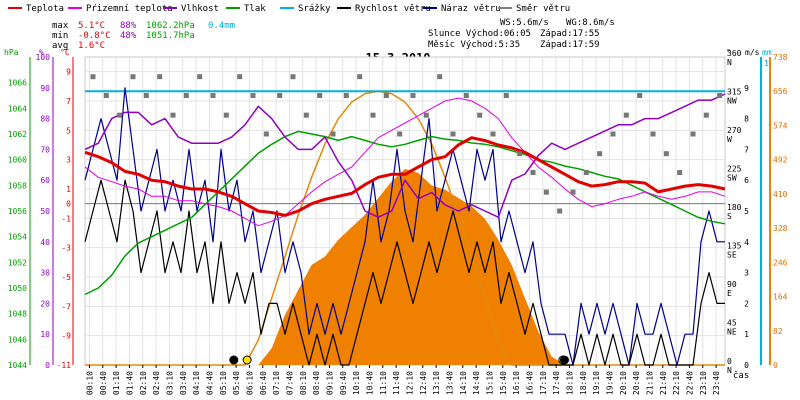 Image resolution: width=800 pixels, height=400 pixels. What do you see at coordinates (734, 169) in the screenshot?
I see `axis-dir-tick: 225` at bounding box center [734, 169].